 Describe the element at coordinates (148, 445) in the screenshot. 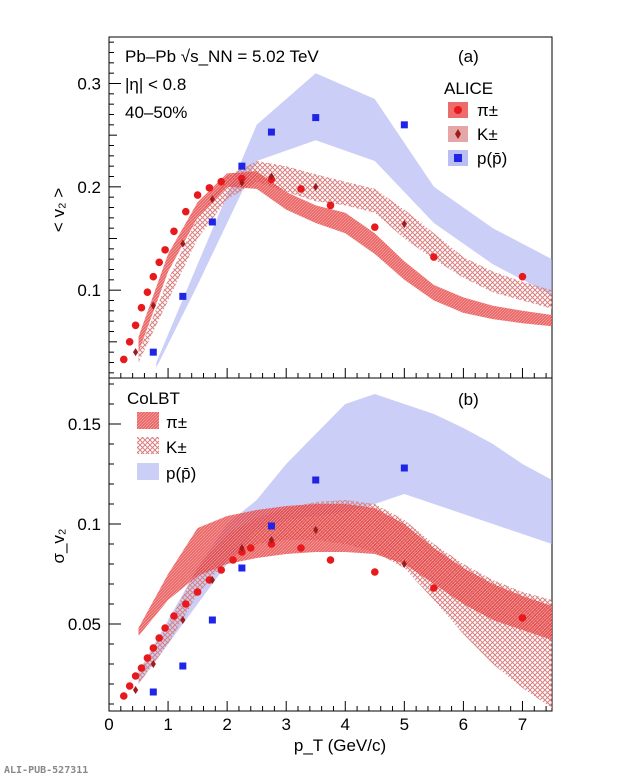

I see `legend-swatch-colbt-kaon` at that location.